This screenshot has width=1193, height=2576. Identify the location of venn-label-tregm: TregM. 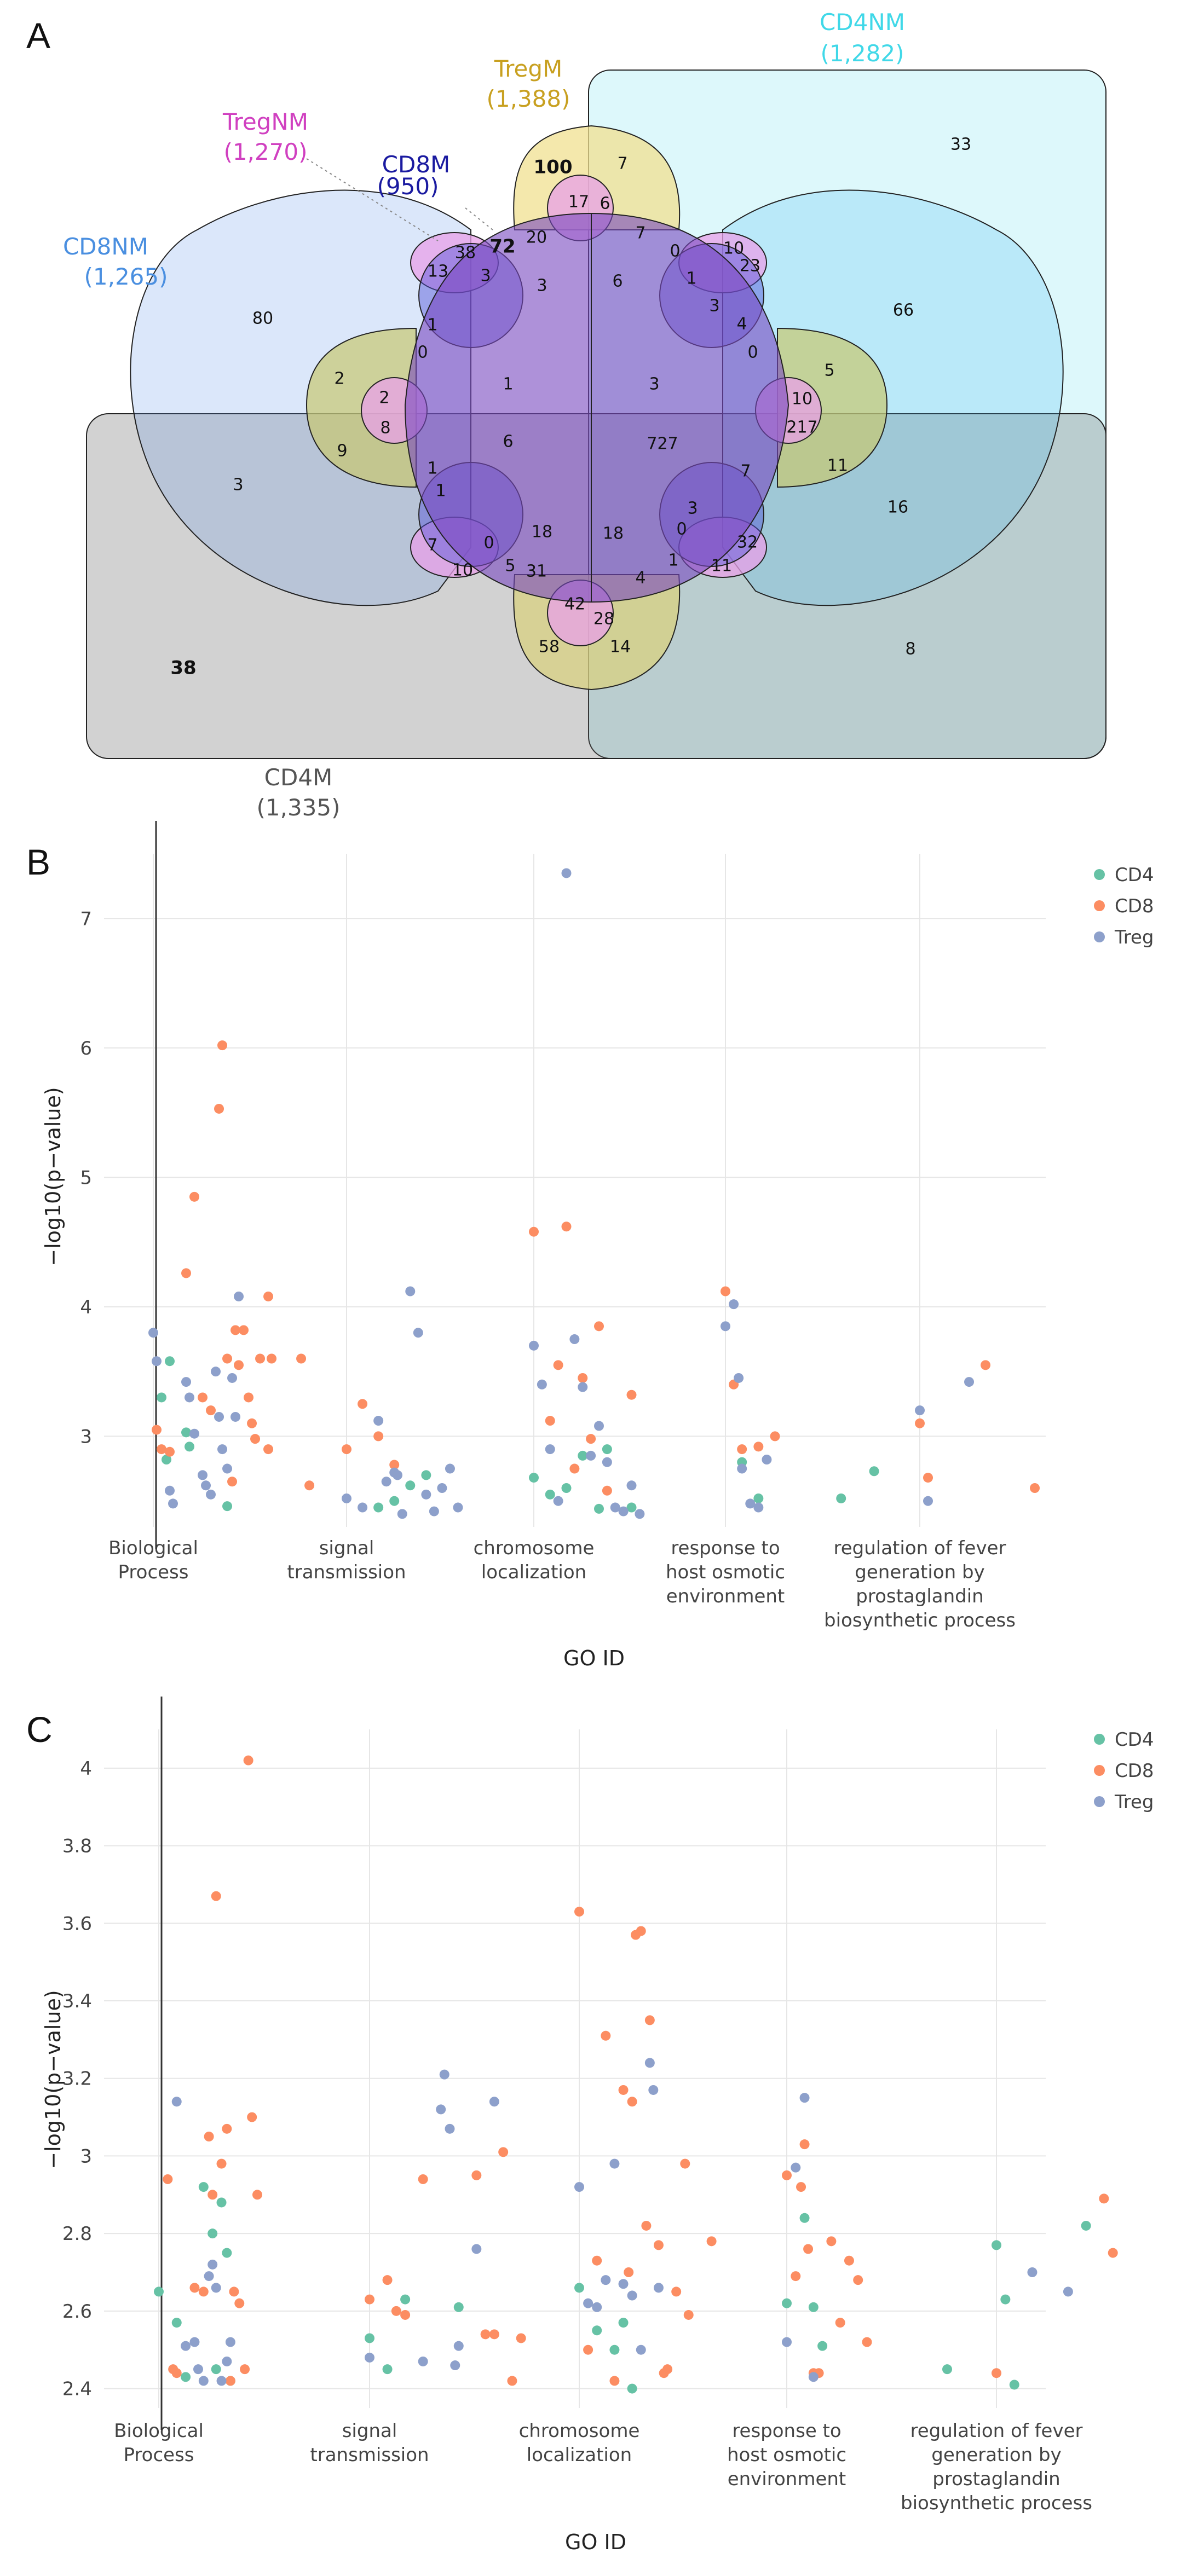
(528, 68).